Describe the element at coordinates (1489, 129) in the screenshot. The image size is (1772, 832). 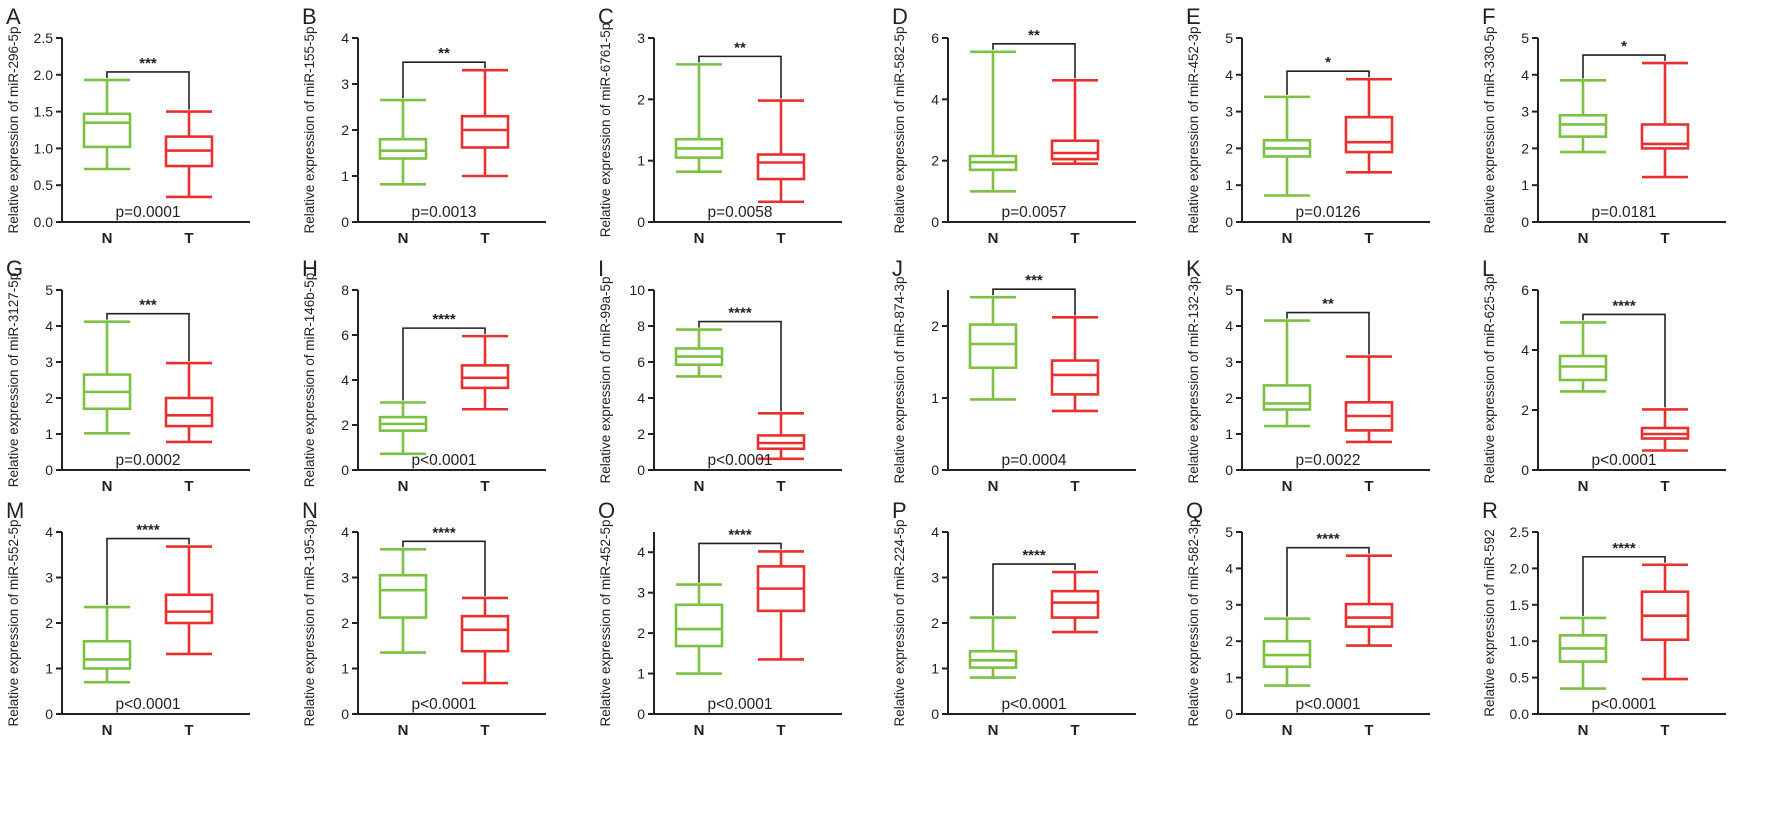
I see `y-axis-label: Relative expression of miR-330-5p` at that location.